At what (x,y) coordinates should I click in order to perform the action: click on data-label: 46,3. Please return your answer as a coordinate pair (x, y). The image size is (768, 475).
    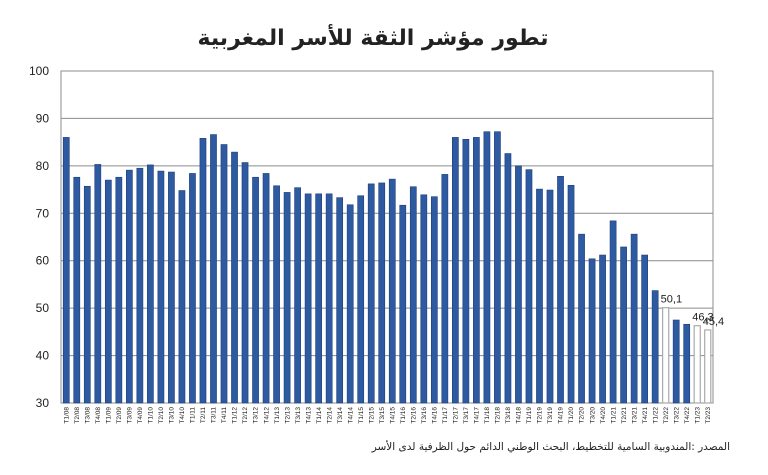
    Looking at the image, I should click on (702, 318).